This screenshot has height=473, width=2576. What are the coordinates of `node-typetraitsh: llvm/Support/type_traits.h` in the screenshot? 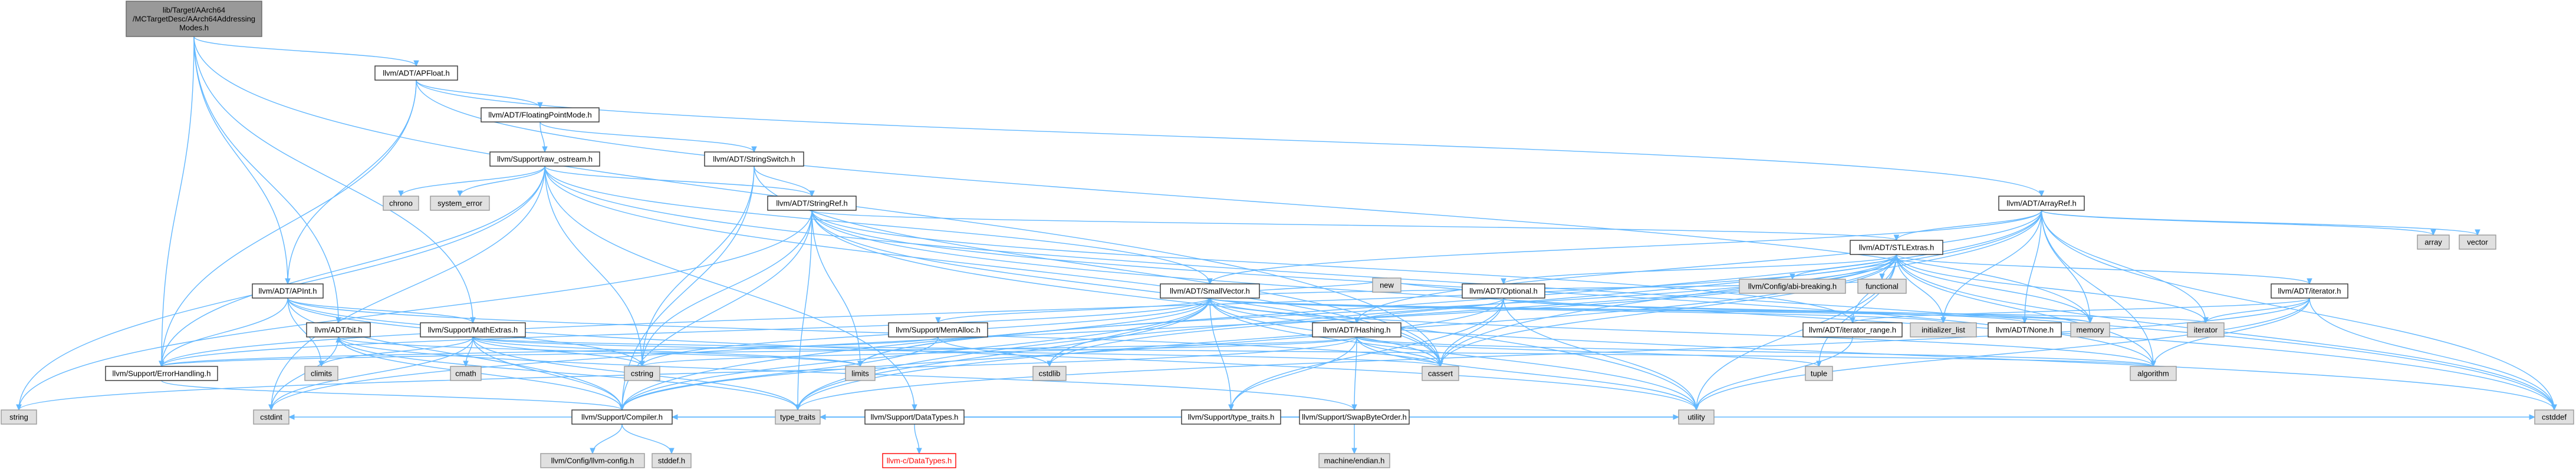 It's located at (1231, 417).